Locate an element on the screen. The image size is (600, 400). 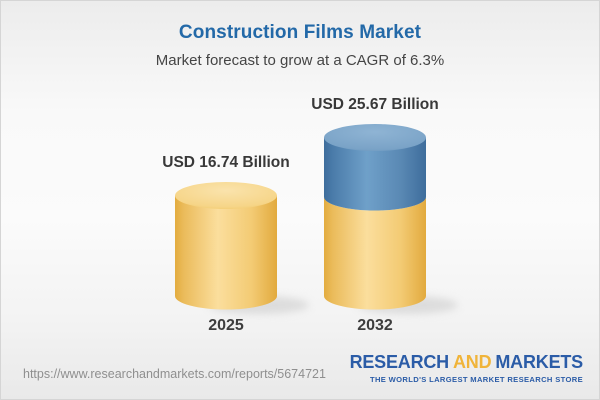
logo-word-markets: MARKETS is located at coordinates (539, 362).